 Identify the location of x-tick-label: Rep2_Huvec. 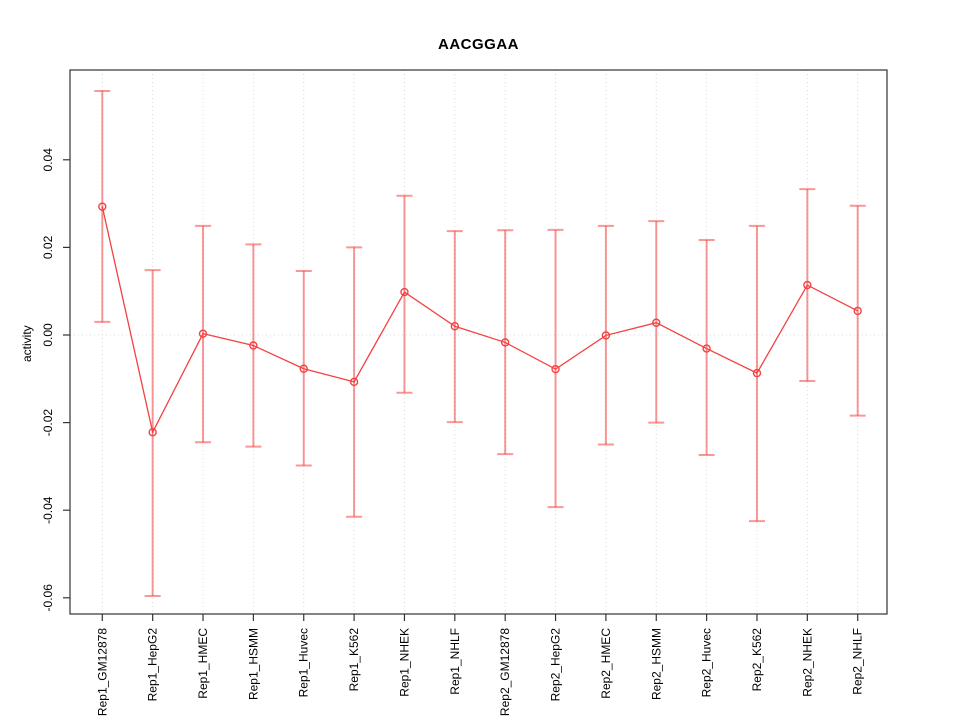
(707, 662).